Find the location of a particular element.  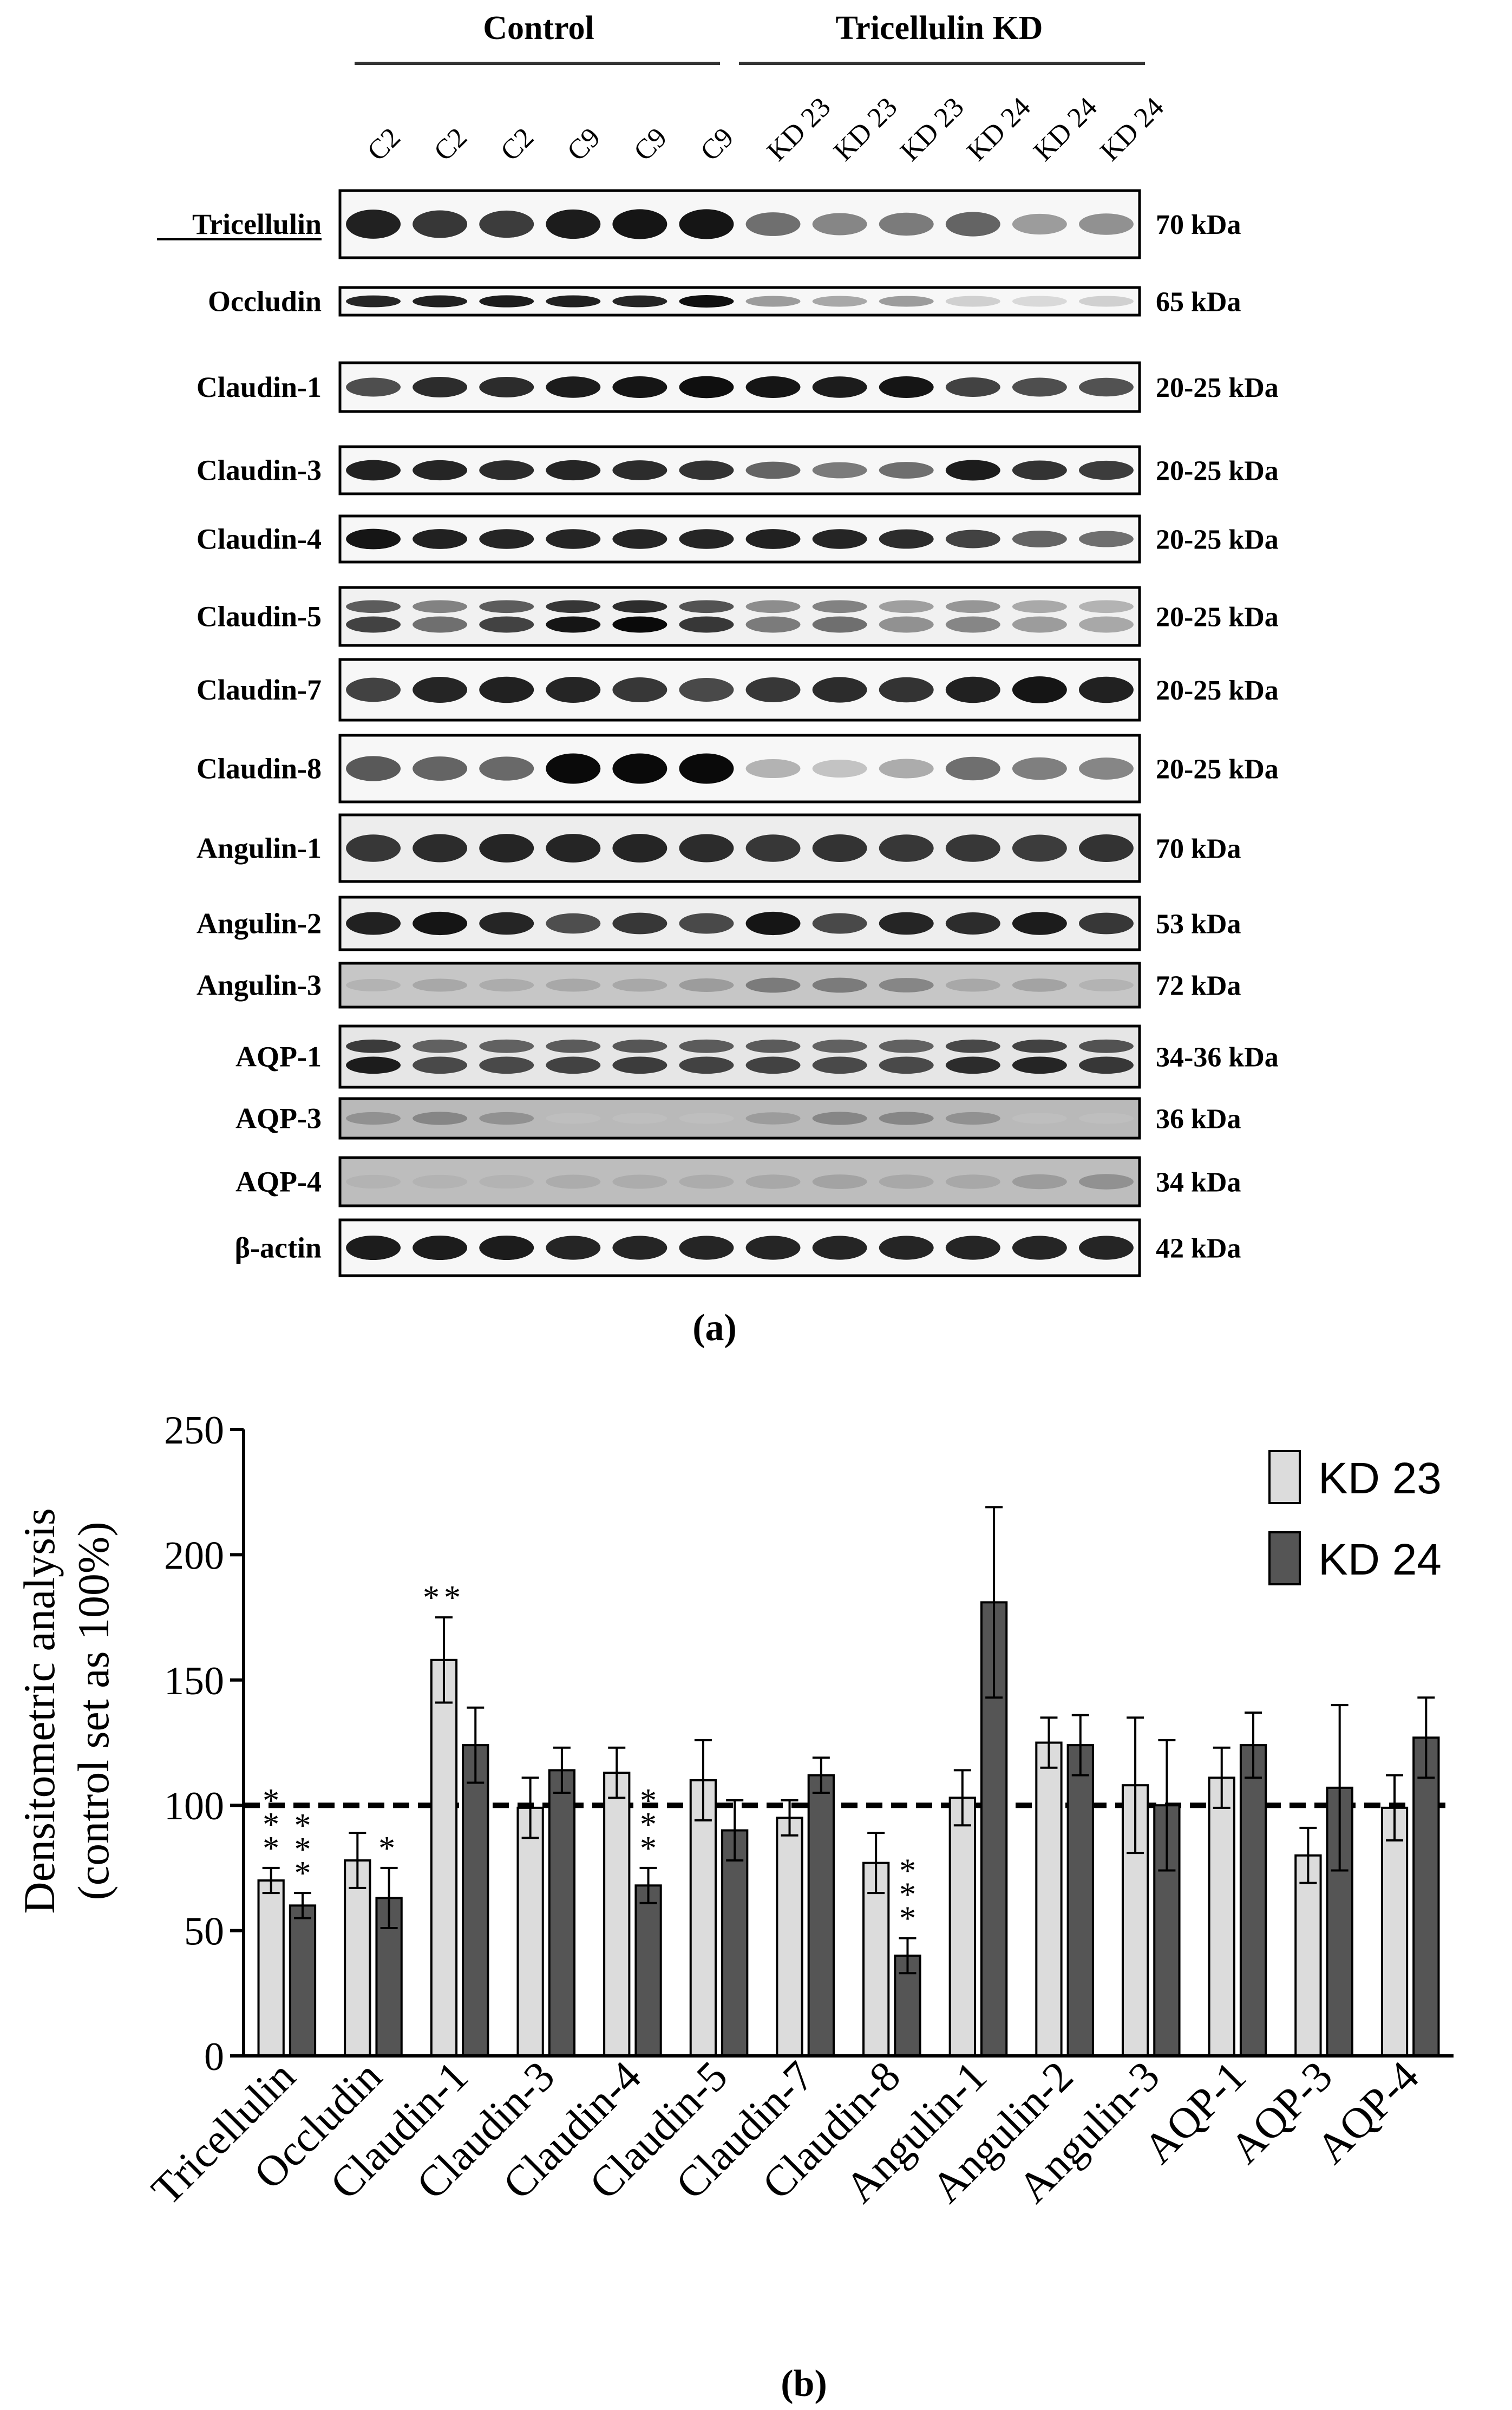

legend-label: KD 23 is located at coordinates (1380, 1479).